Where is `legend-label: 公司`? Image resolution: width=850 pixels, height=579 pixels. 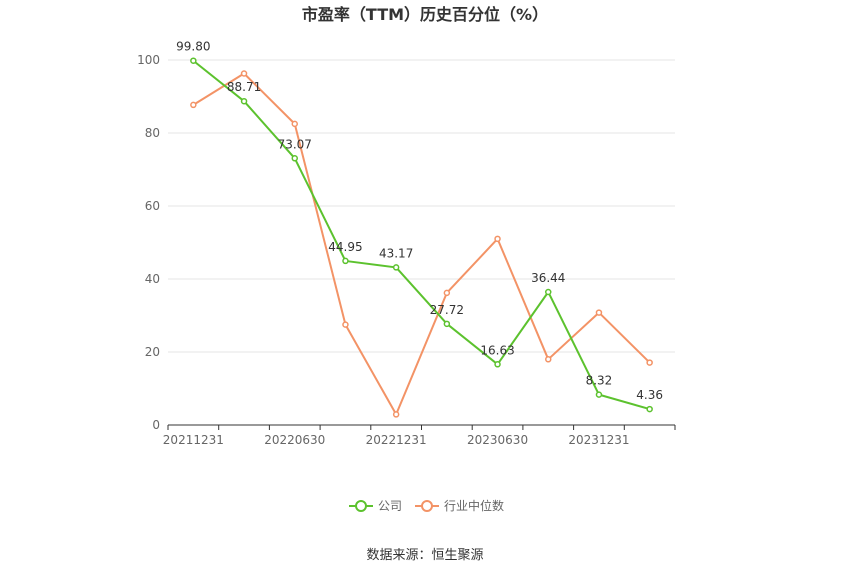
legend-label: 公司 is located at coordinates (390, 506).